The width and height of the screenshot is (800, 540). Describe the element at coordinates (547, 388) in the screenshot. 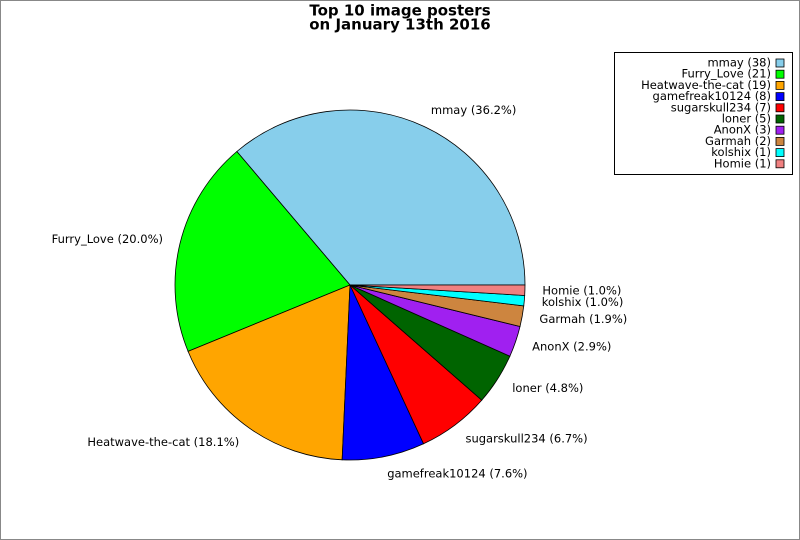

I see `slice-label: loner (4.8%)` at that location.